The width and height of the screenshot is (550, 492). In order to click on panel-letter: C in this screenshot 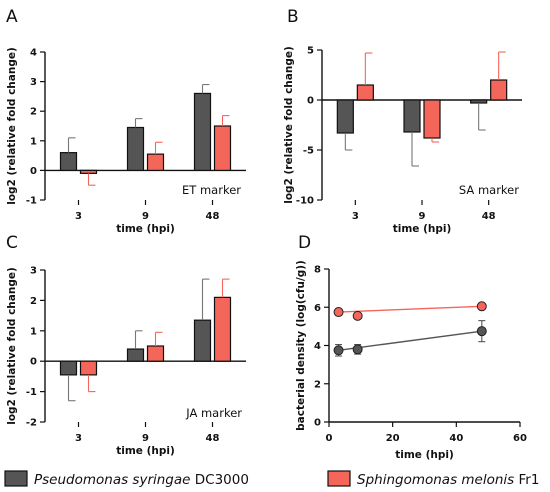, I will do `click(12, 243)`.